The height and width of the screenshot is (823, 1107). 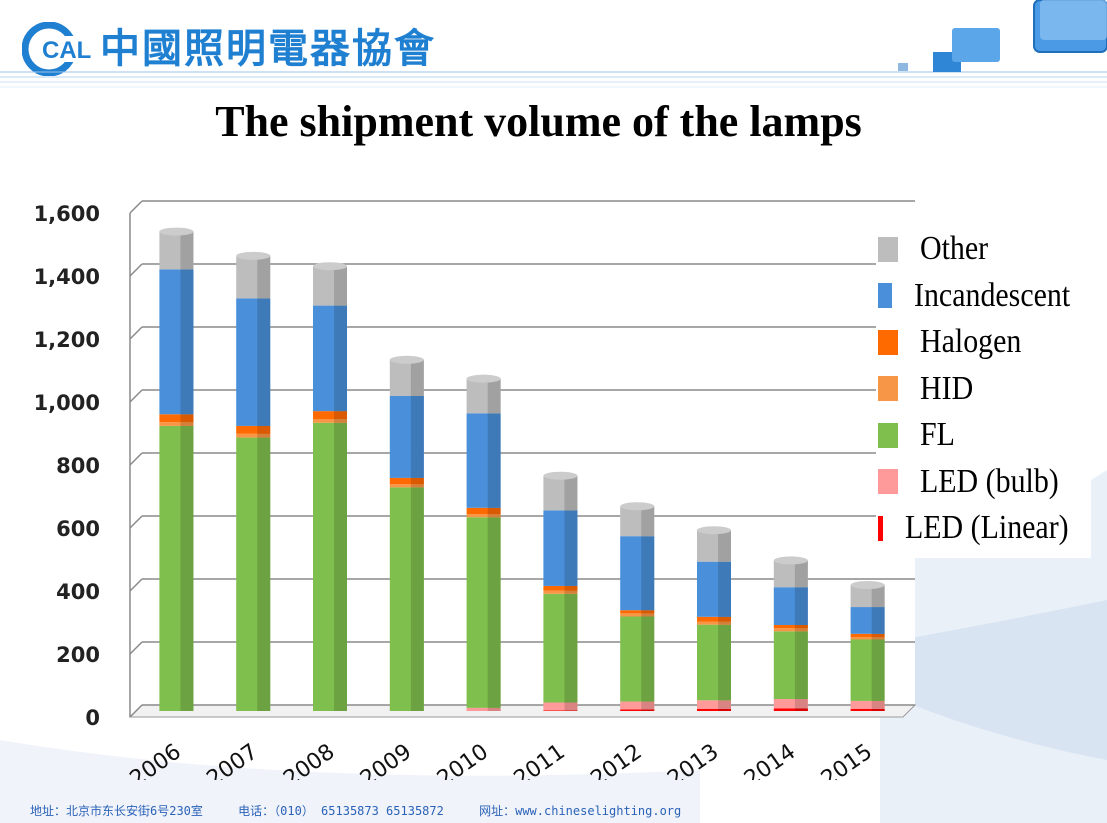 What do you see at coordinates (116, 811) in the screenshot?
I see `footer-address: 地址：北京市东长安街6号230室` at bounding box center [116, 811].